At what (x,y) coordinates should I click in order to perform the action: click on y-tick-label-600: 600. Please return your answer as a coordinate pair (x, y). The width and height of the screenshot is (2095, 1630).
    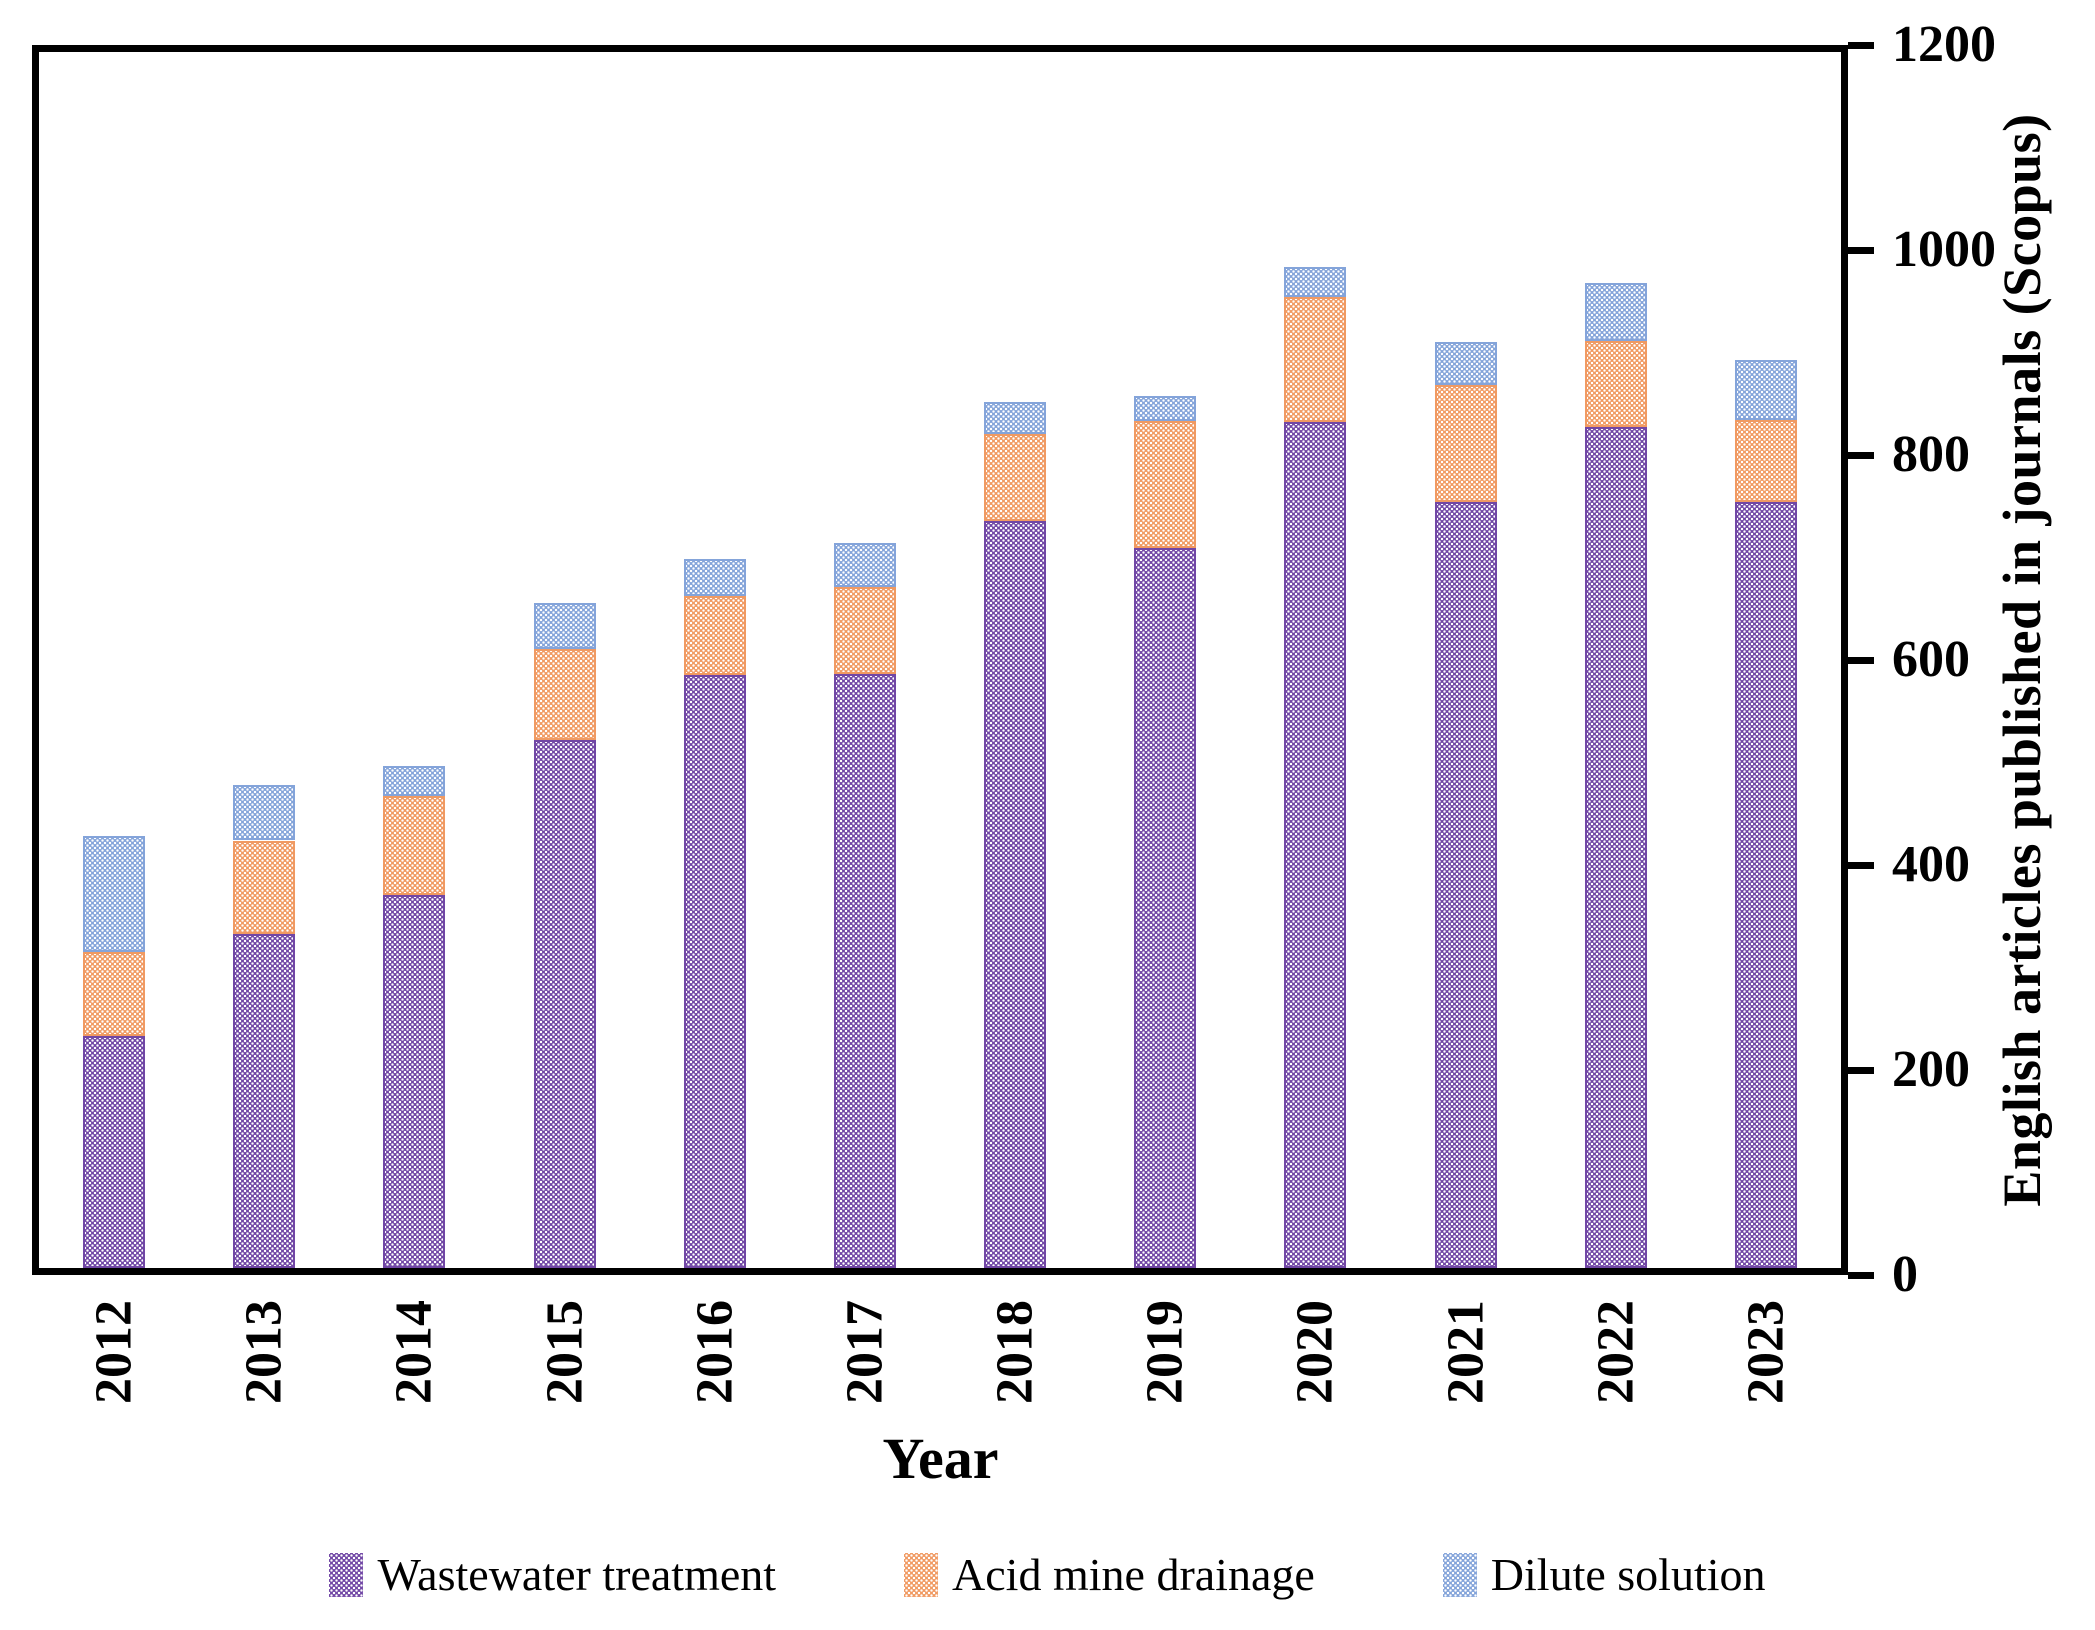
    Looking at the image, I should click on (1931, 659).